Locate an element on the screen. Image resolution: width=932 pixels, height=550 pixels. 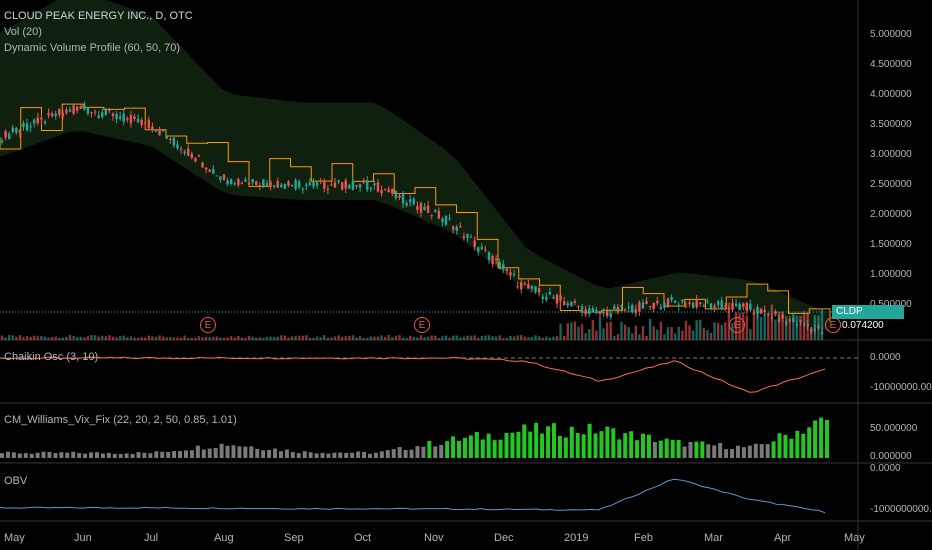
chaikin-tick-label: -10000000.0000 is located at coordinates (901, 387).